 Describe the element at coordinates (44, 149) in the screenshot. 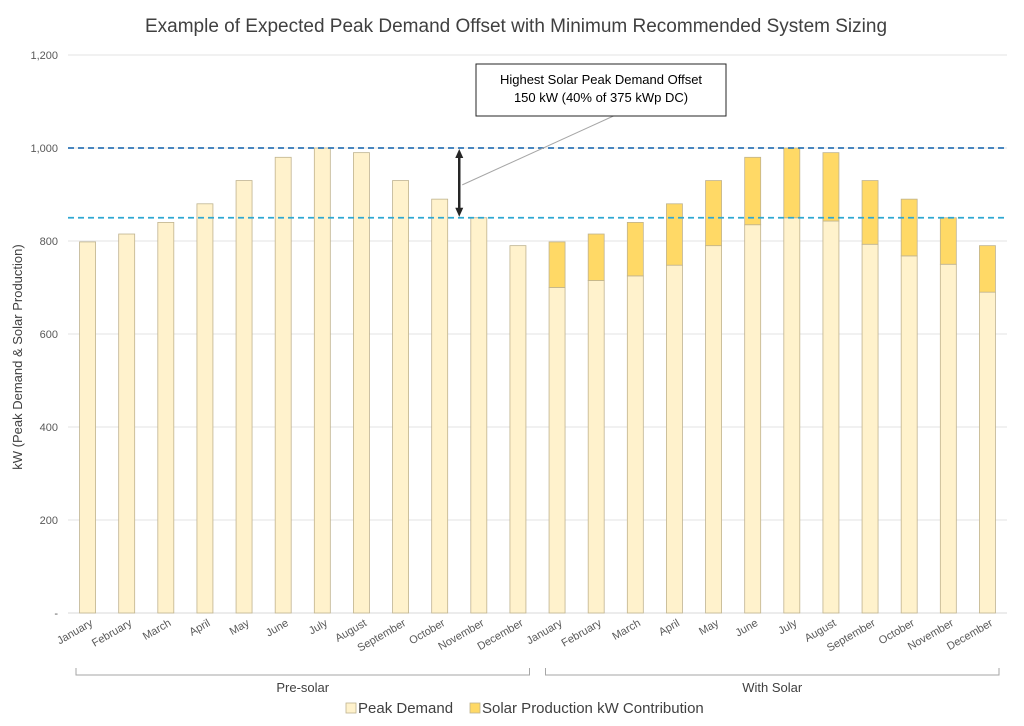

I see `y-tick-label: 1,000` at that location.